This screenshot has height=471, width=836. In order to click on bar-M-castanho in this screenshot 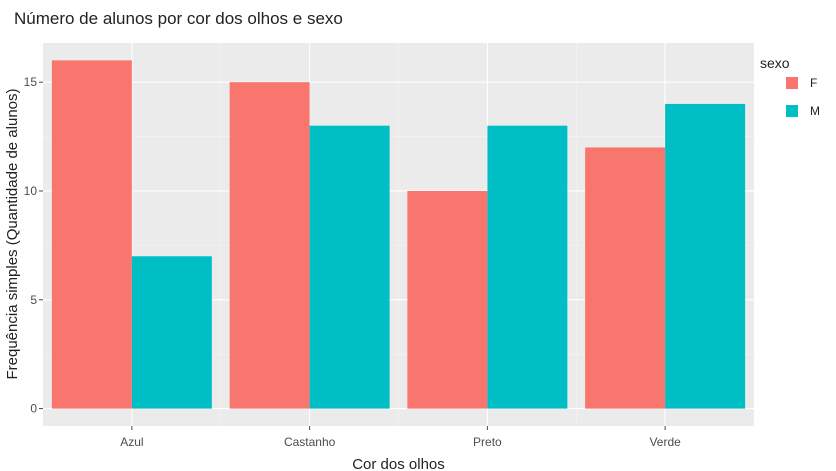, I will do `click(349, 267)`.